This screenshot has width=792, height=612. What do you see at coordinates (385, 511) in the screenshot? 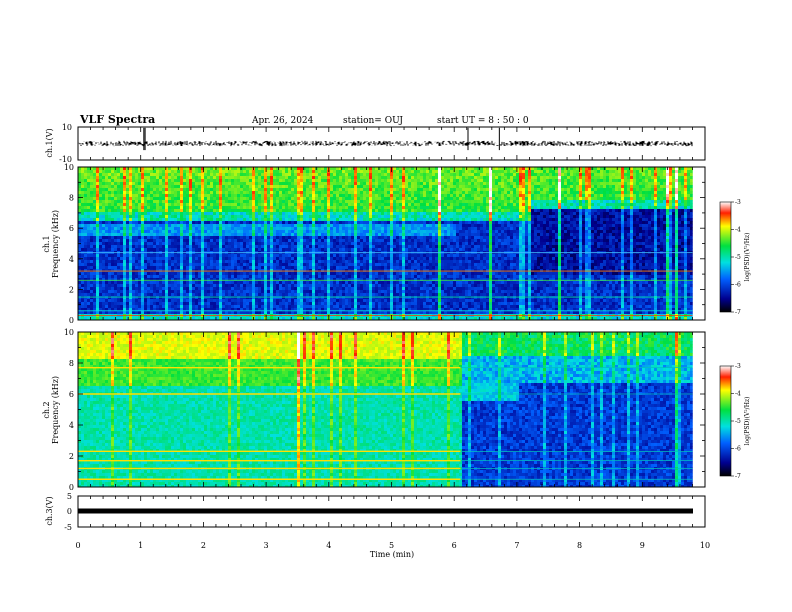
I see `ch3-waveform-line` at bounding box center [385, 511].